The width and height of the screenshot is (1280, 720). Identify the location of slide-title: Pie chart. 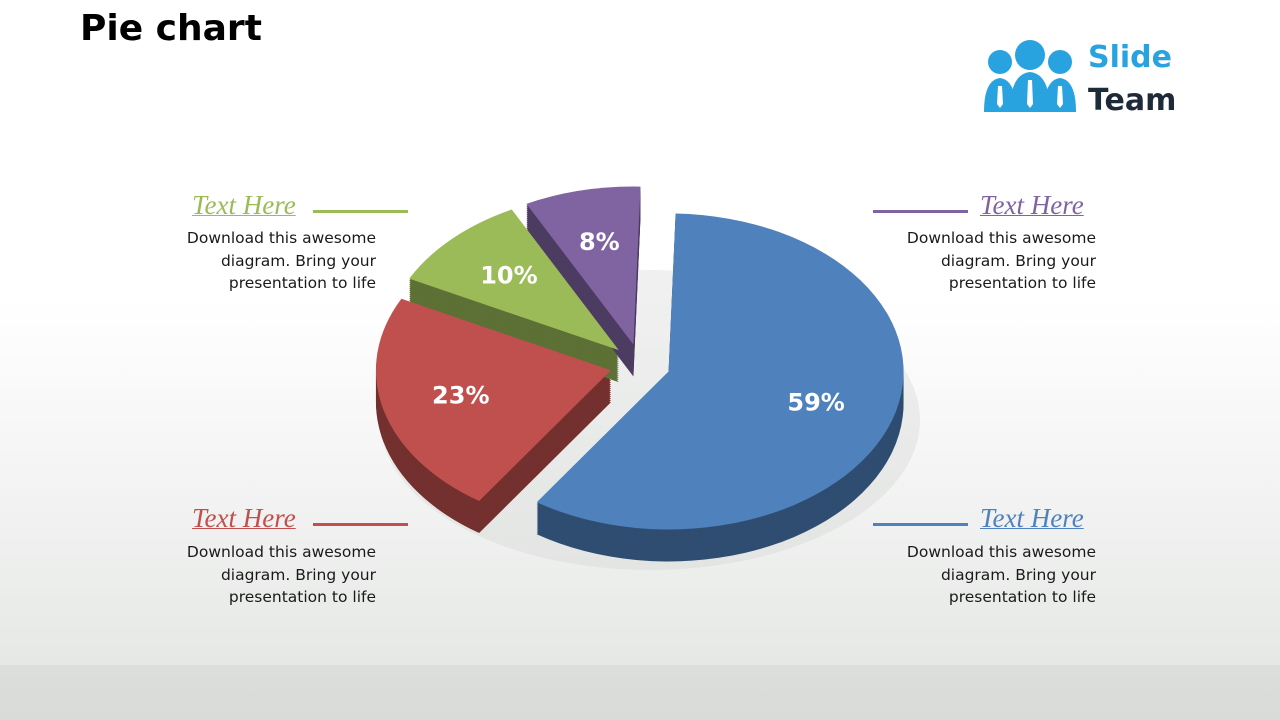
(171, 28).